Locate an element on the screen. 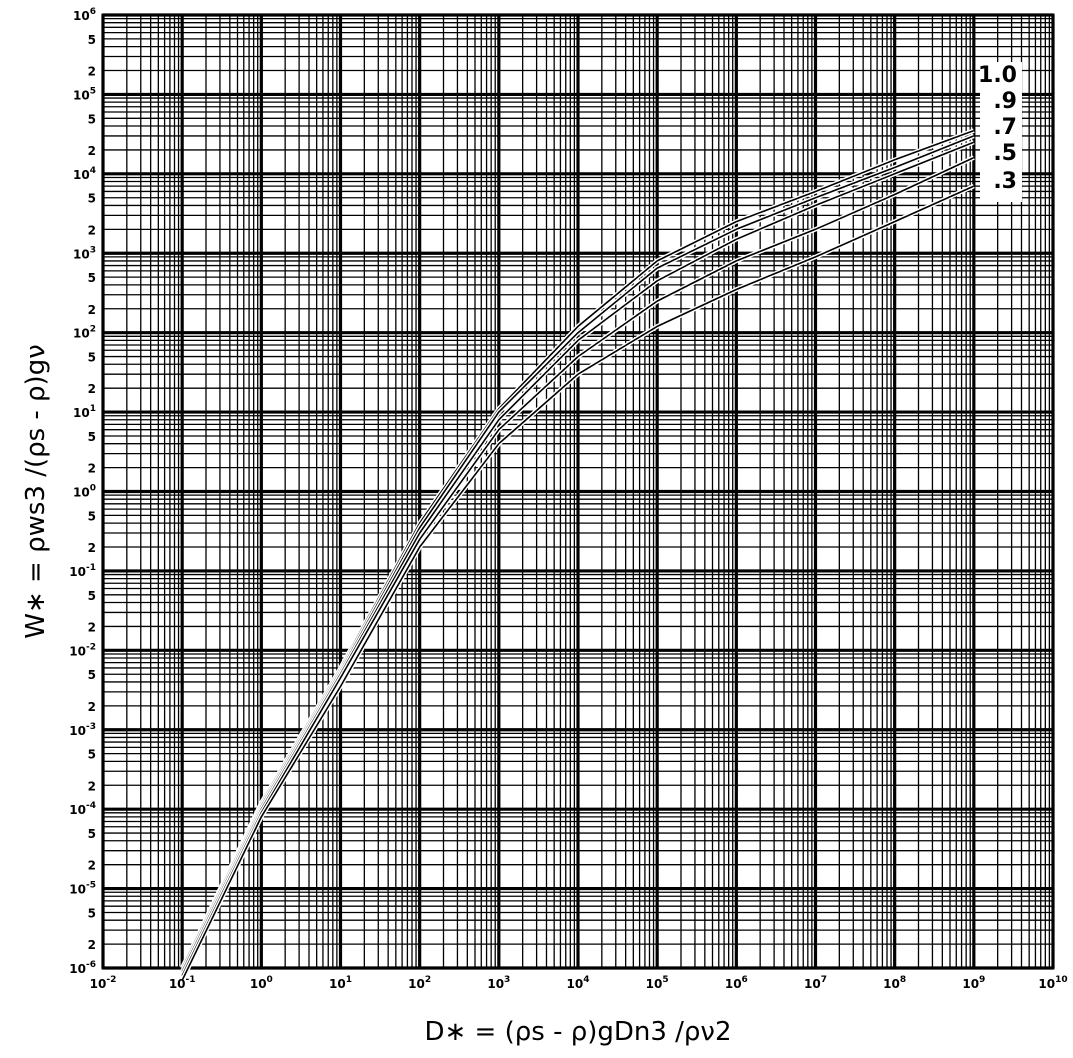  legend-label: .3 is located at coordinates (1005, 181).